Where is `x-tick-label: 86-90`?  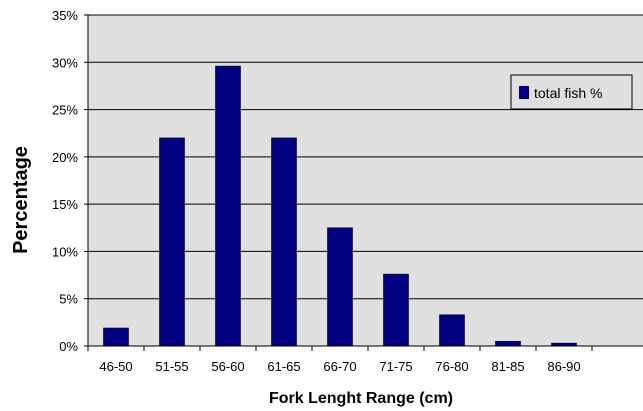 x-tick-label: 86-90 is located at coordinates (563, 366).